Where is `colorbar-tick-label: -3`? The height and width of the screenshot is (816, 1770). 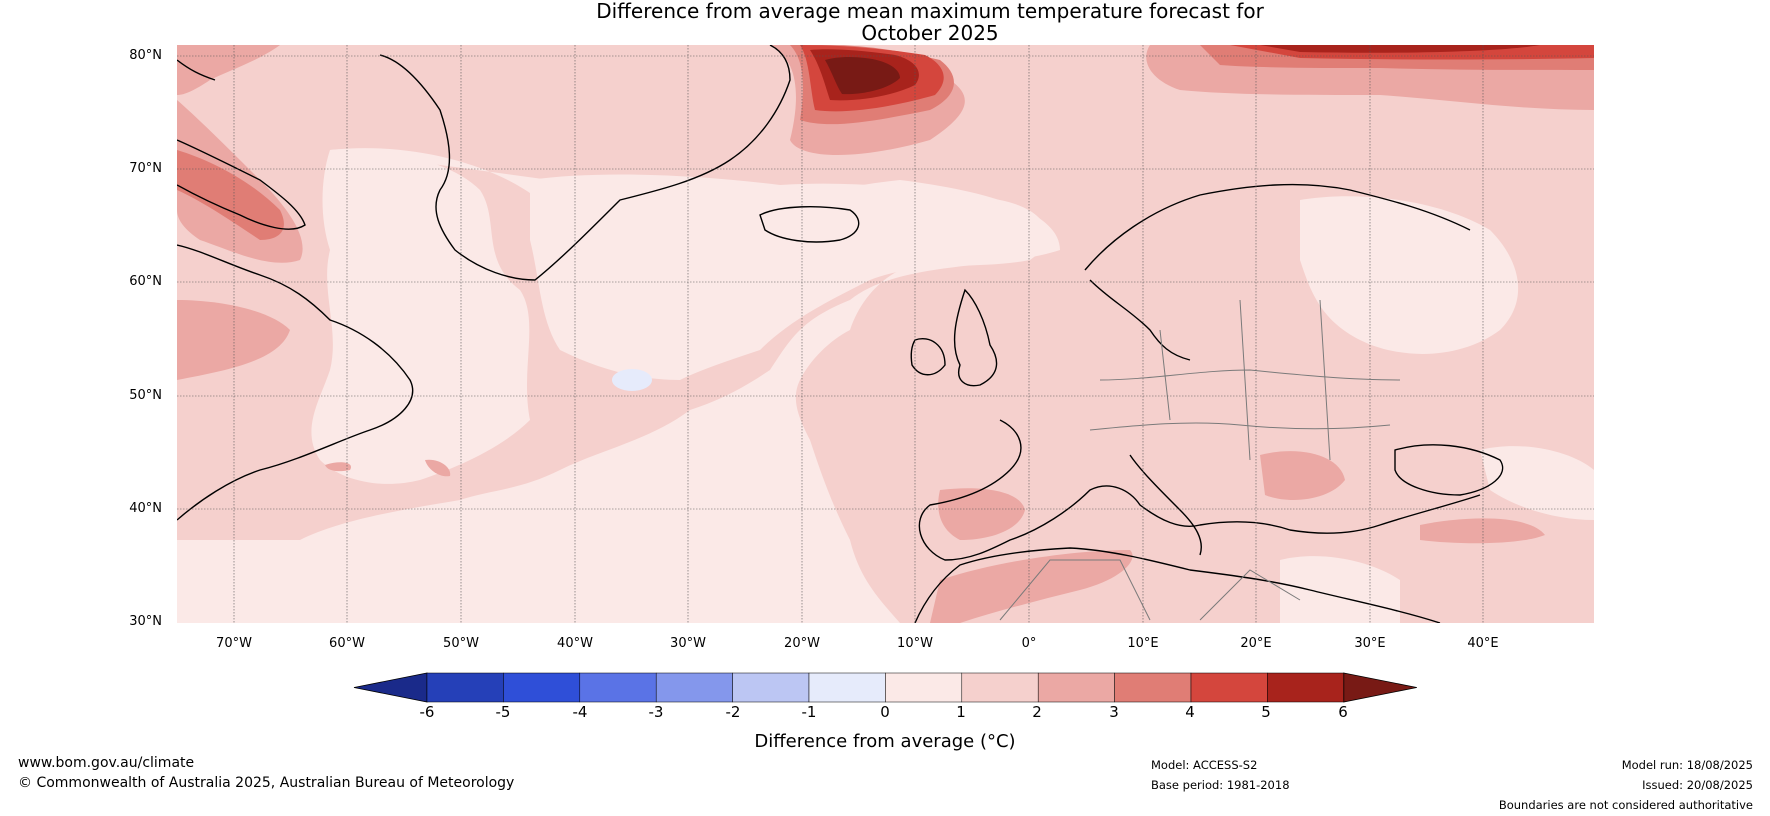 colorbar-tick-label: -3 is located at coordinates (656, 712).